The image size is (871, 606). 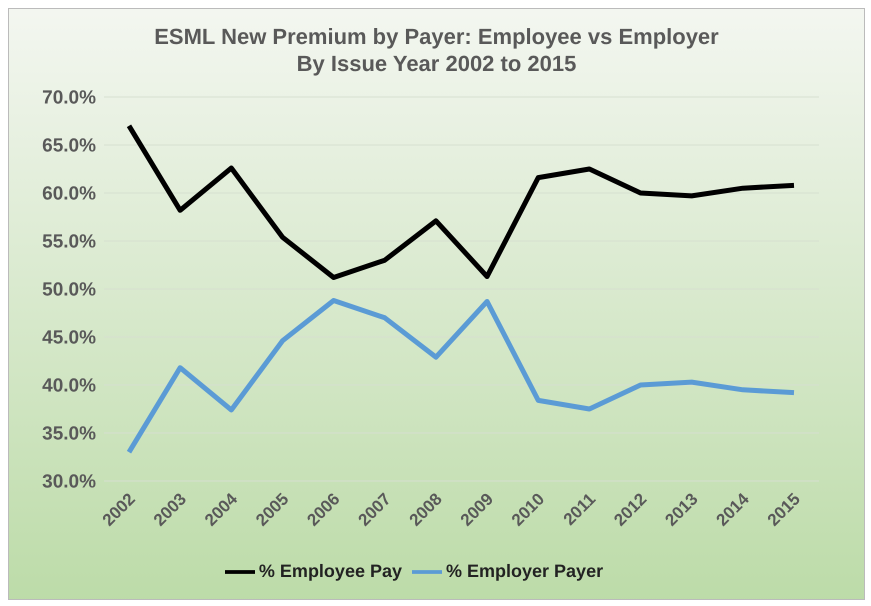 I want to click on chart-title: ESML New Premium by Payer: Employee vs Employer By Issue Year 2002 to 2015, so click(x=436, y=50).